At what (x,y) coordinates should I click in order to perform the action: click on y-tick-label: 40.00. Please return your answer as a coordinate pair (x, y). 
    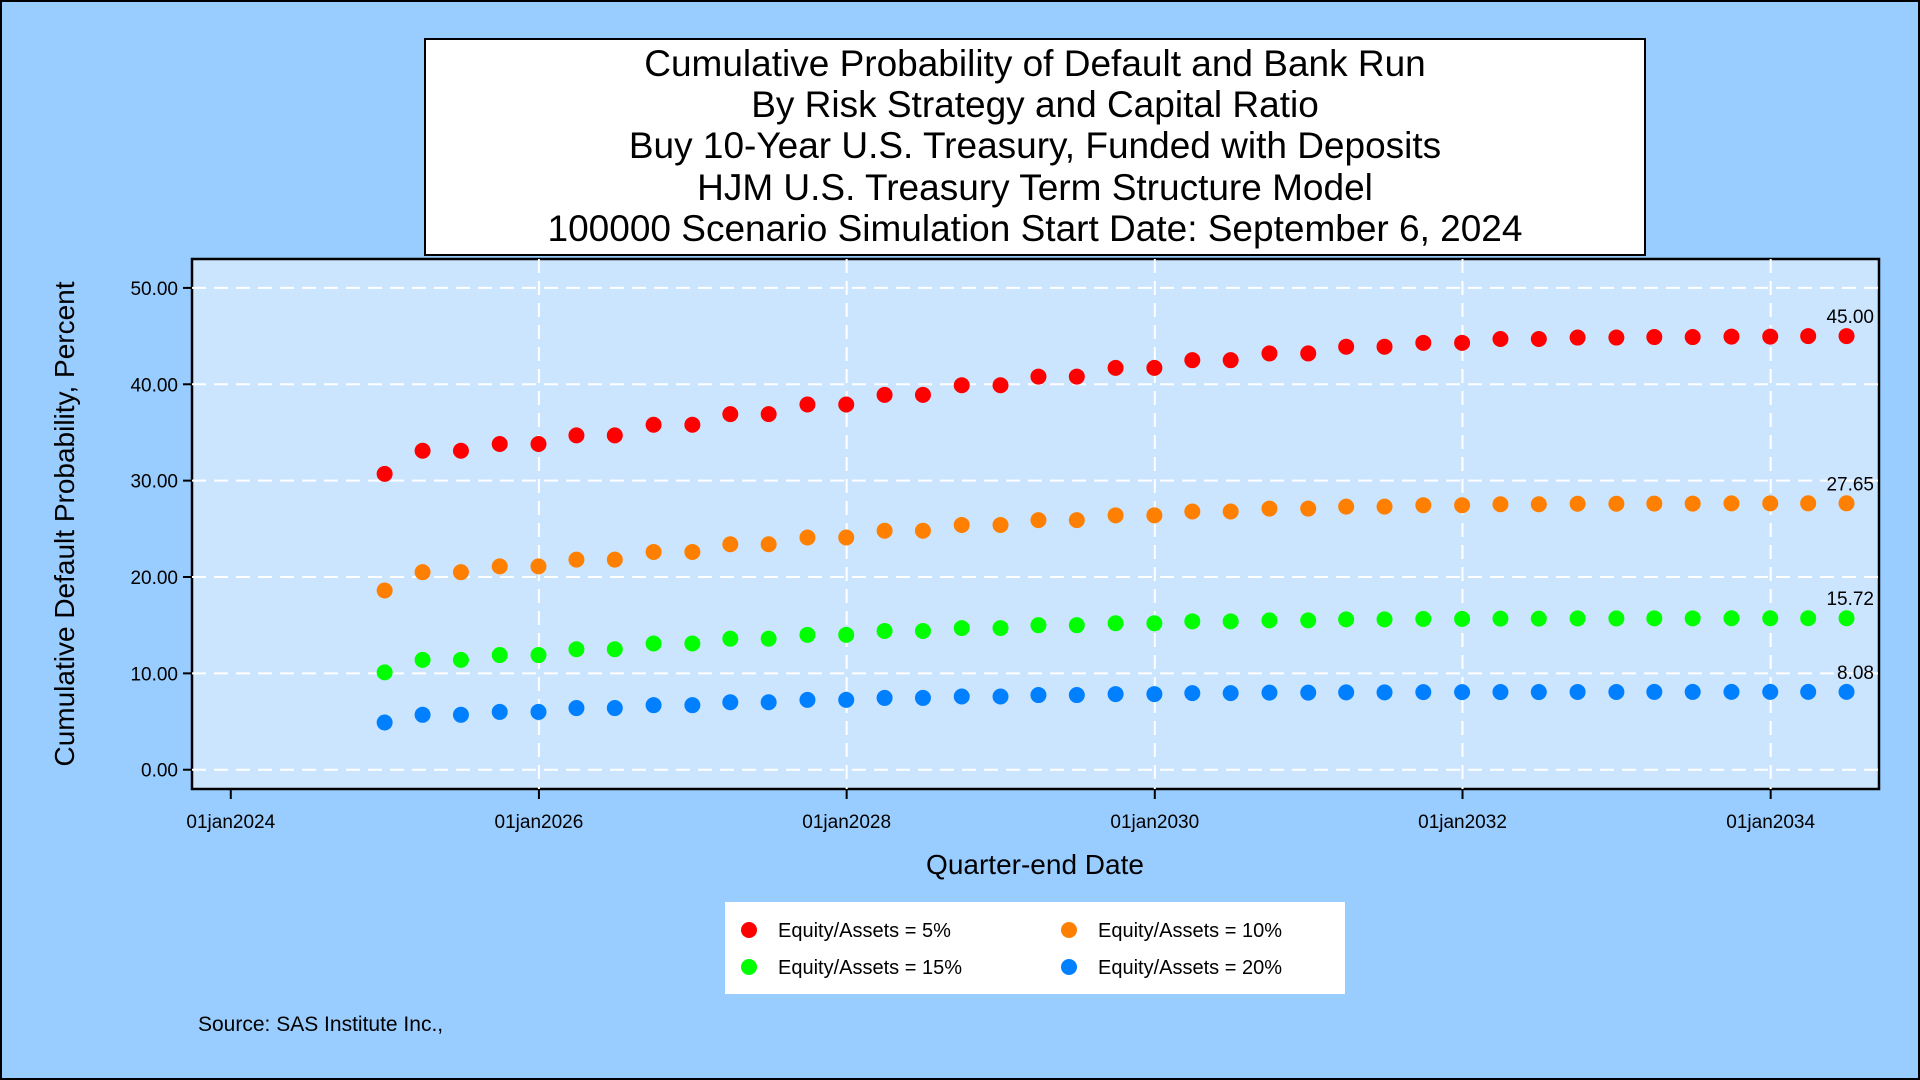
    Looking at the image, I should click on (154, 385).